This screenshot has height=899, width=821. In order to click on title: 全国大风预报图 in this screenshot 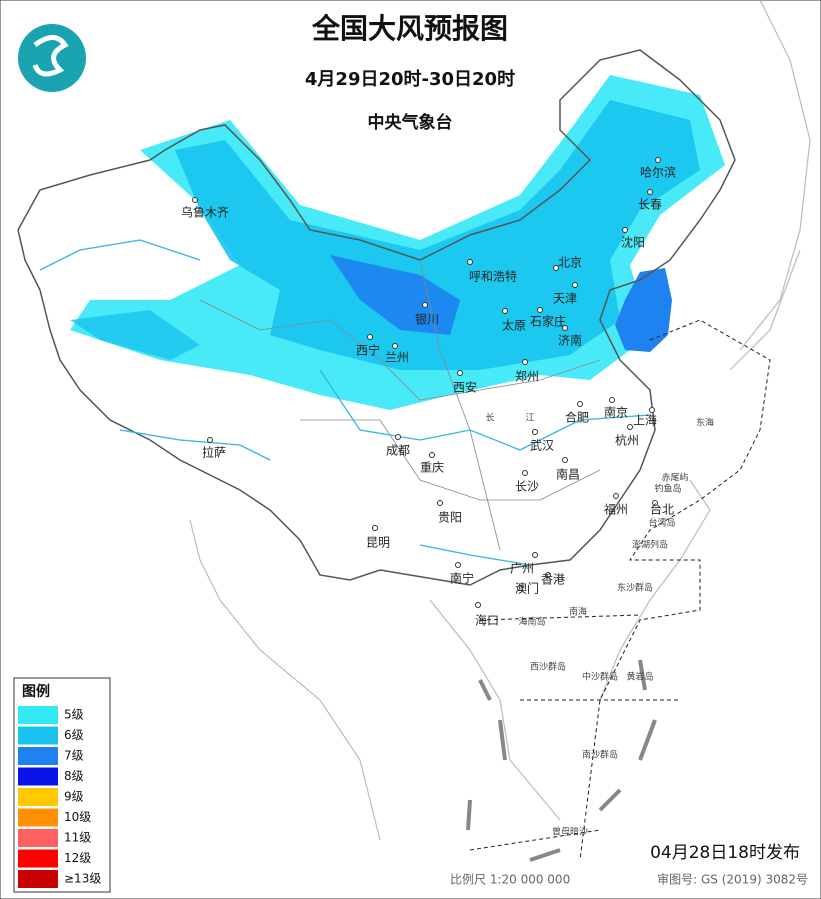, I will do `click(409, 28)`.